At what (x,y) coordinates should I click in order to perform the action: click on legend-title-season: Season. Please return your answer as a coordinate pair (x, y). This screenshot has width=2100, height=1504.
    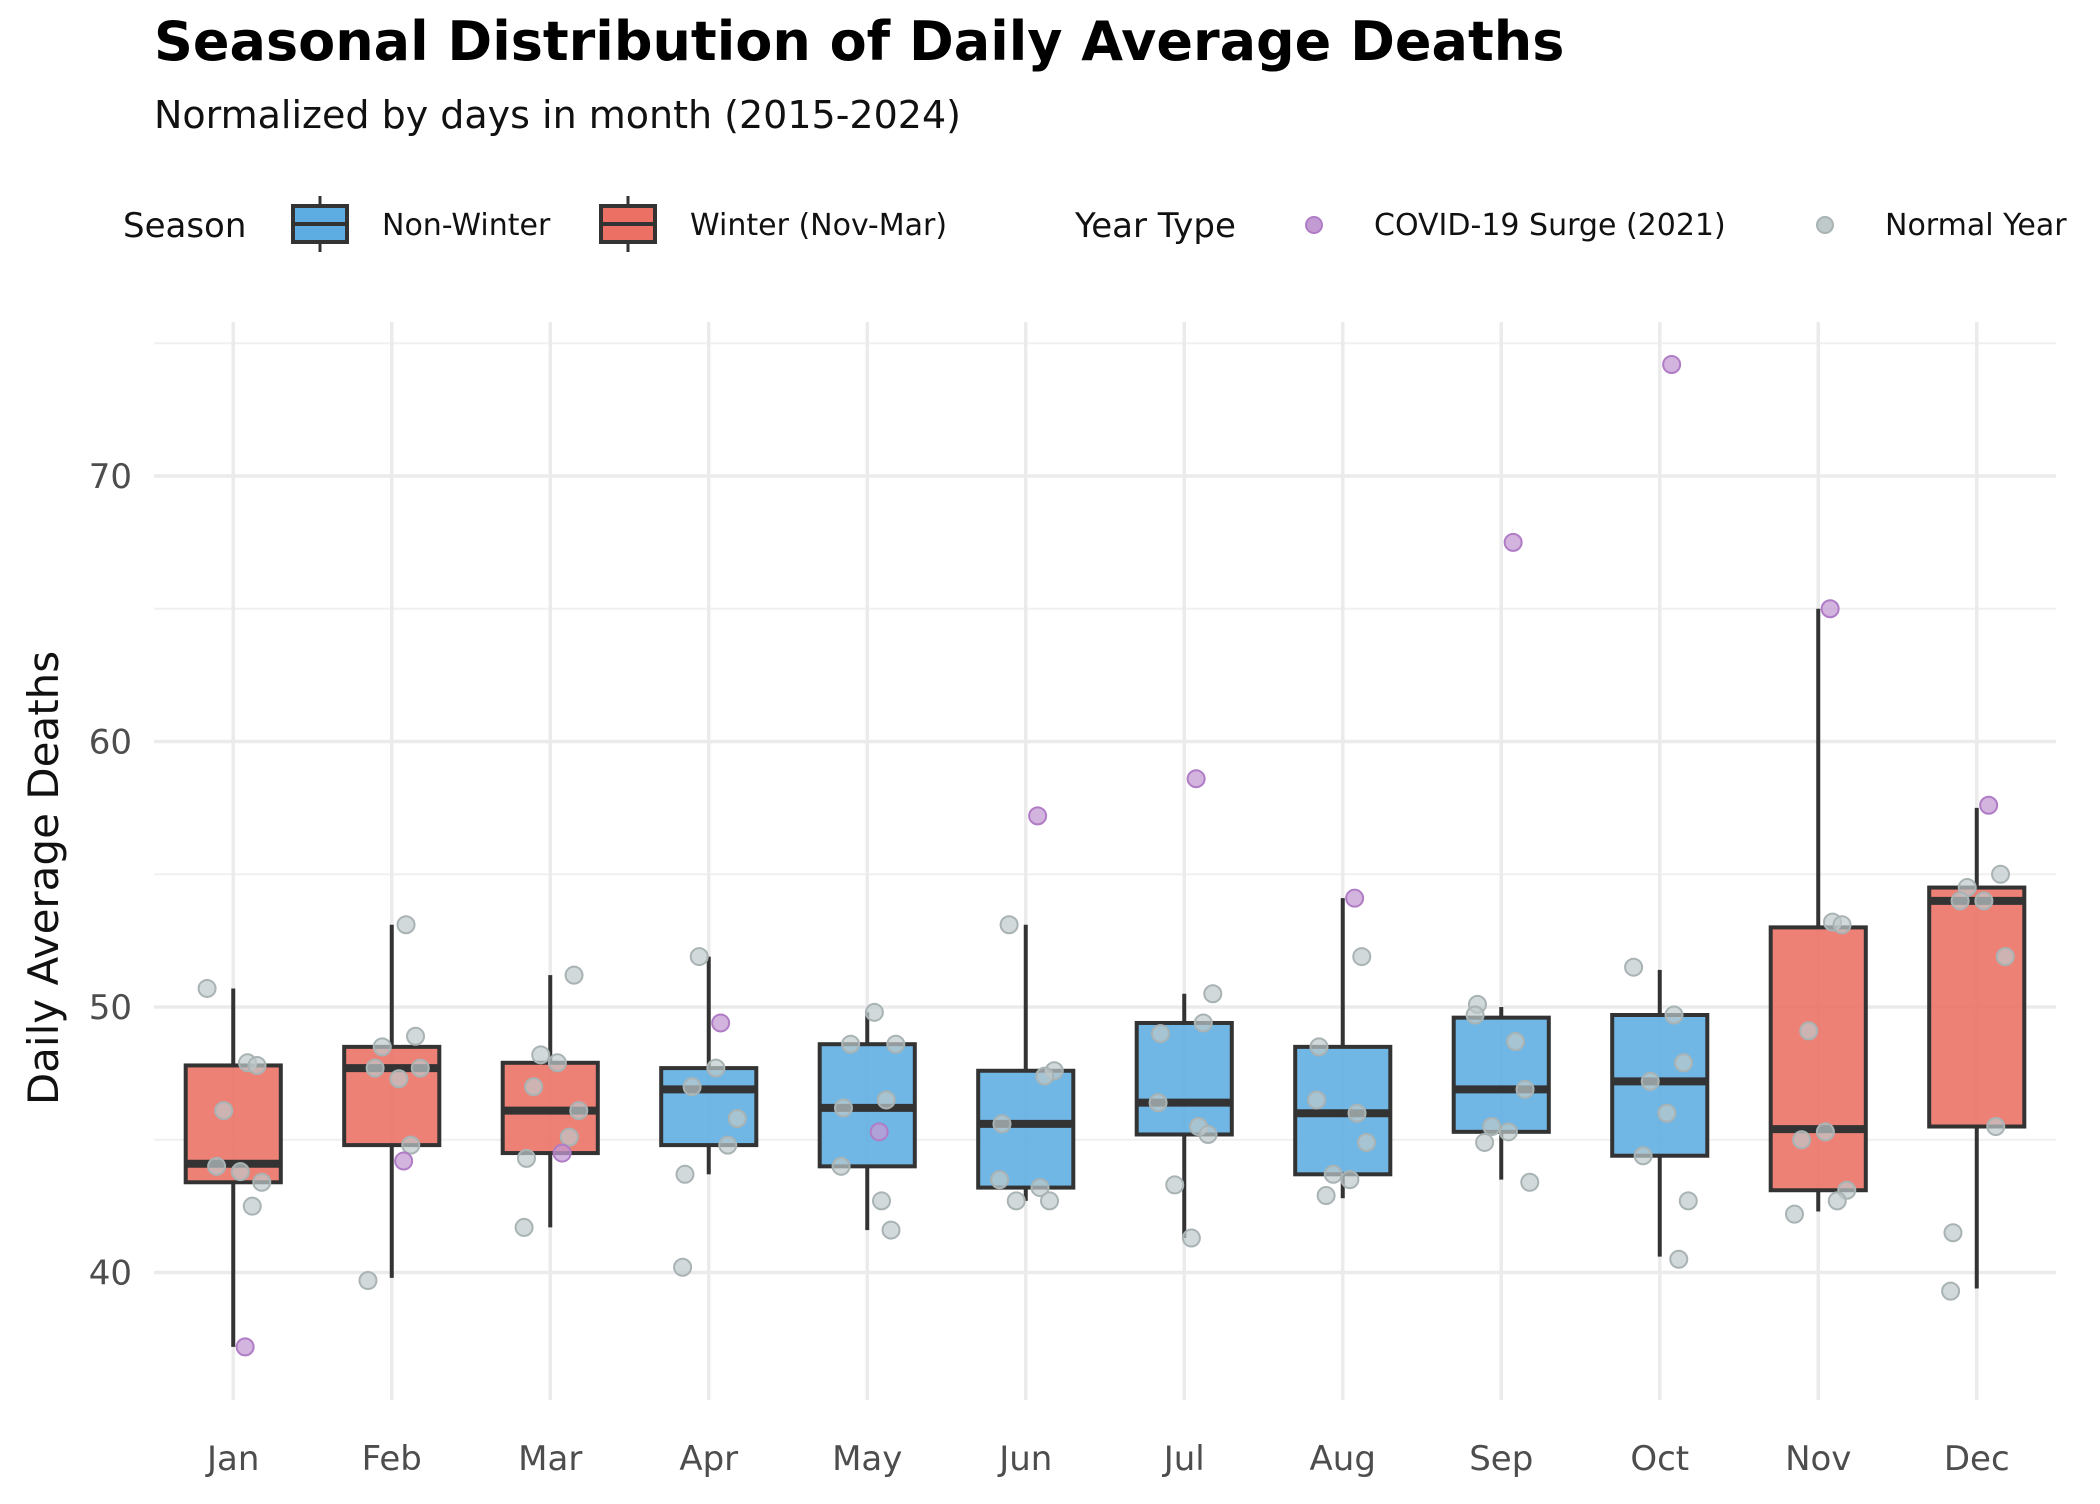
    Looking at the image, I should click on (184, 226).